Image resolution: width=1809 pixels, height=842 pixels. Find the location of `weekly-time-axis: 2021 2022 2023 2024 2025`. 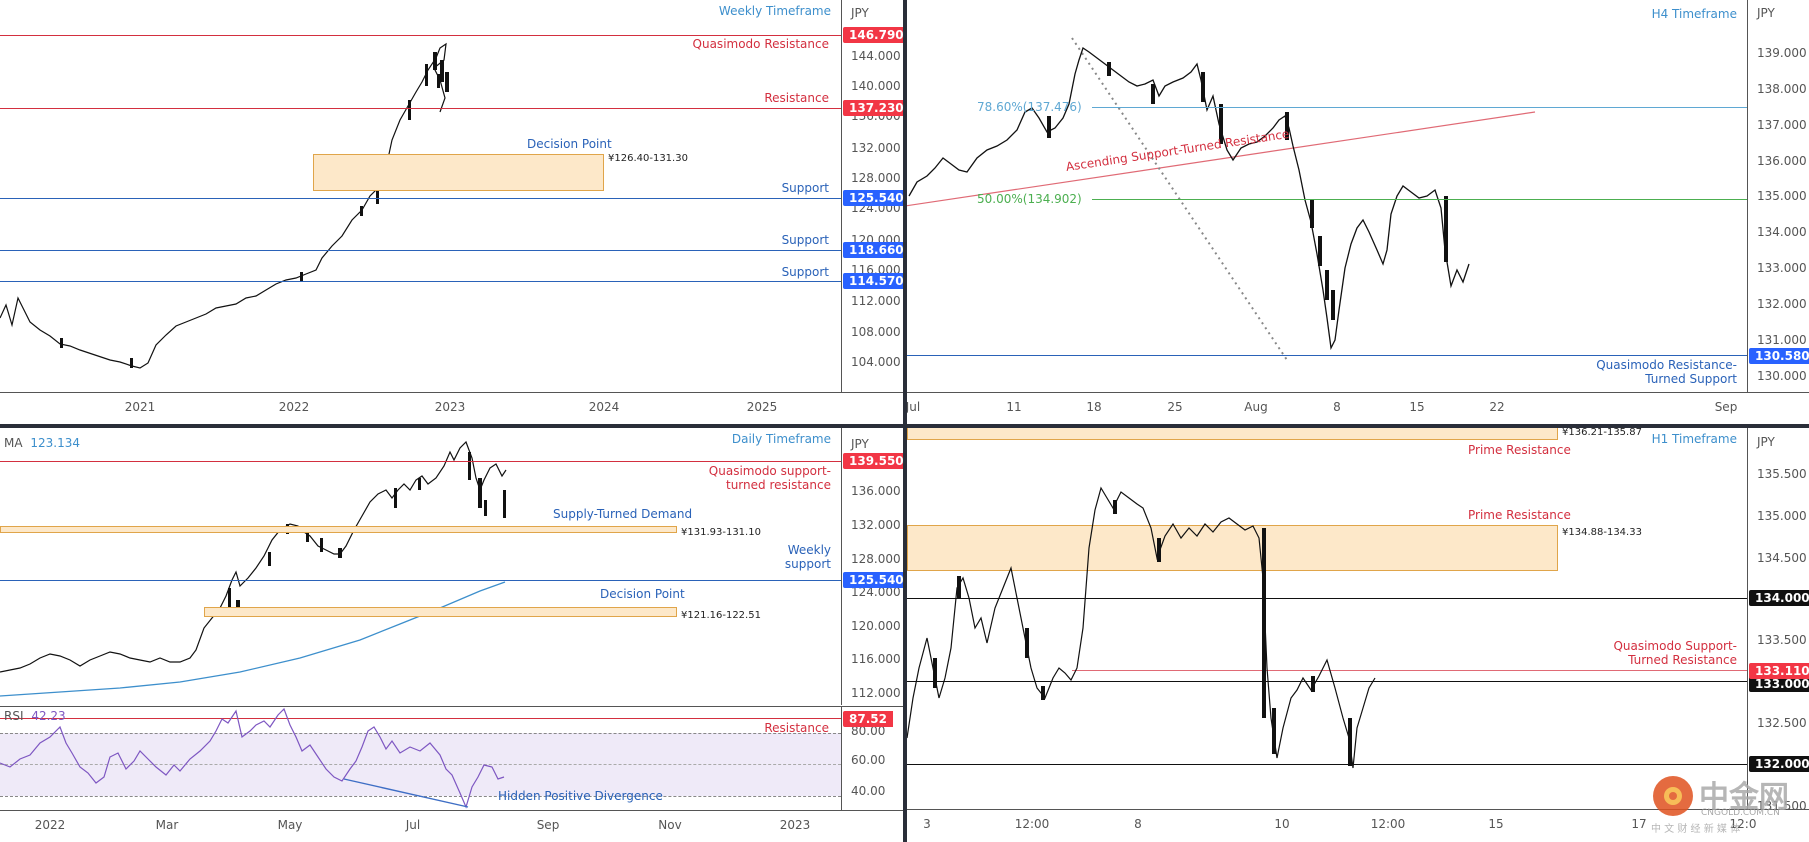

weekly-time-axis: 2021 2022 2023 2024 2025 is located at coordinates (451, 408).